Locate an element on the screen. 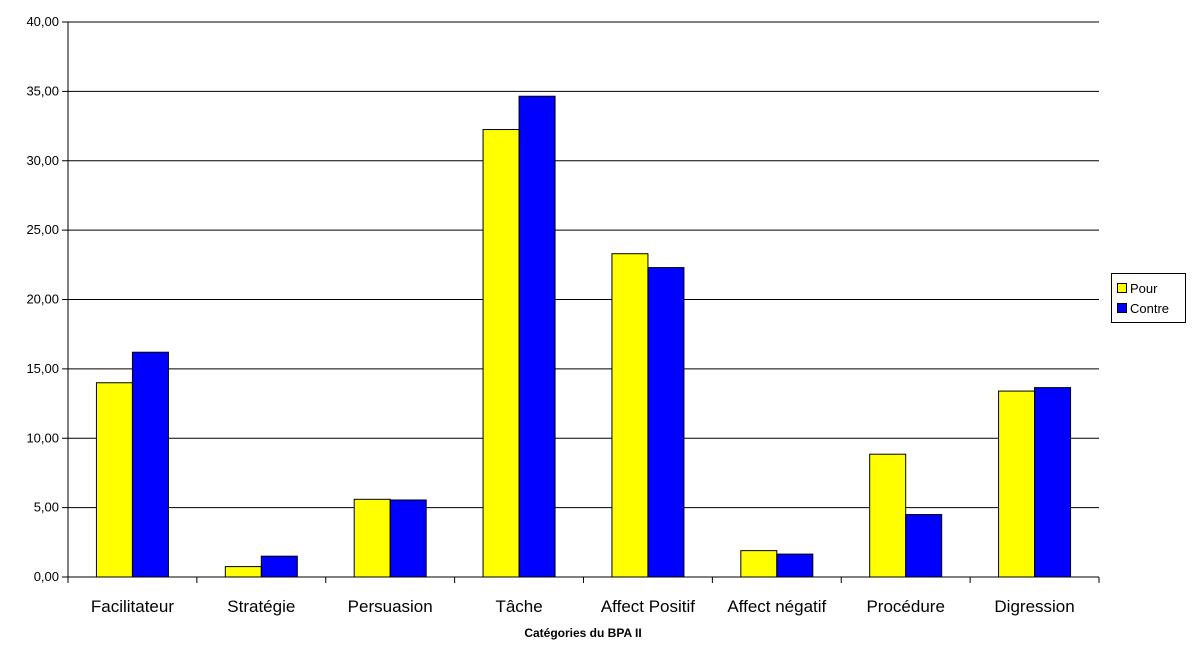 This screenshot has height=648, width=1197. x-tick-label: Procédure is located at coordinates (905, 606).